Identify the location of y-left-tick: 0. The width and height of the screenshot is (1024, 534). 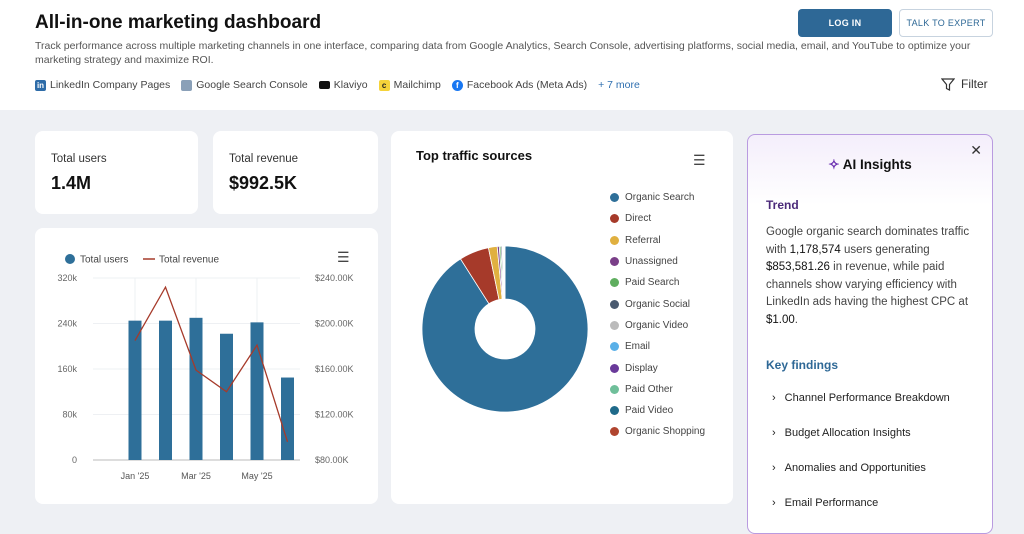
(74, 460).